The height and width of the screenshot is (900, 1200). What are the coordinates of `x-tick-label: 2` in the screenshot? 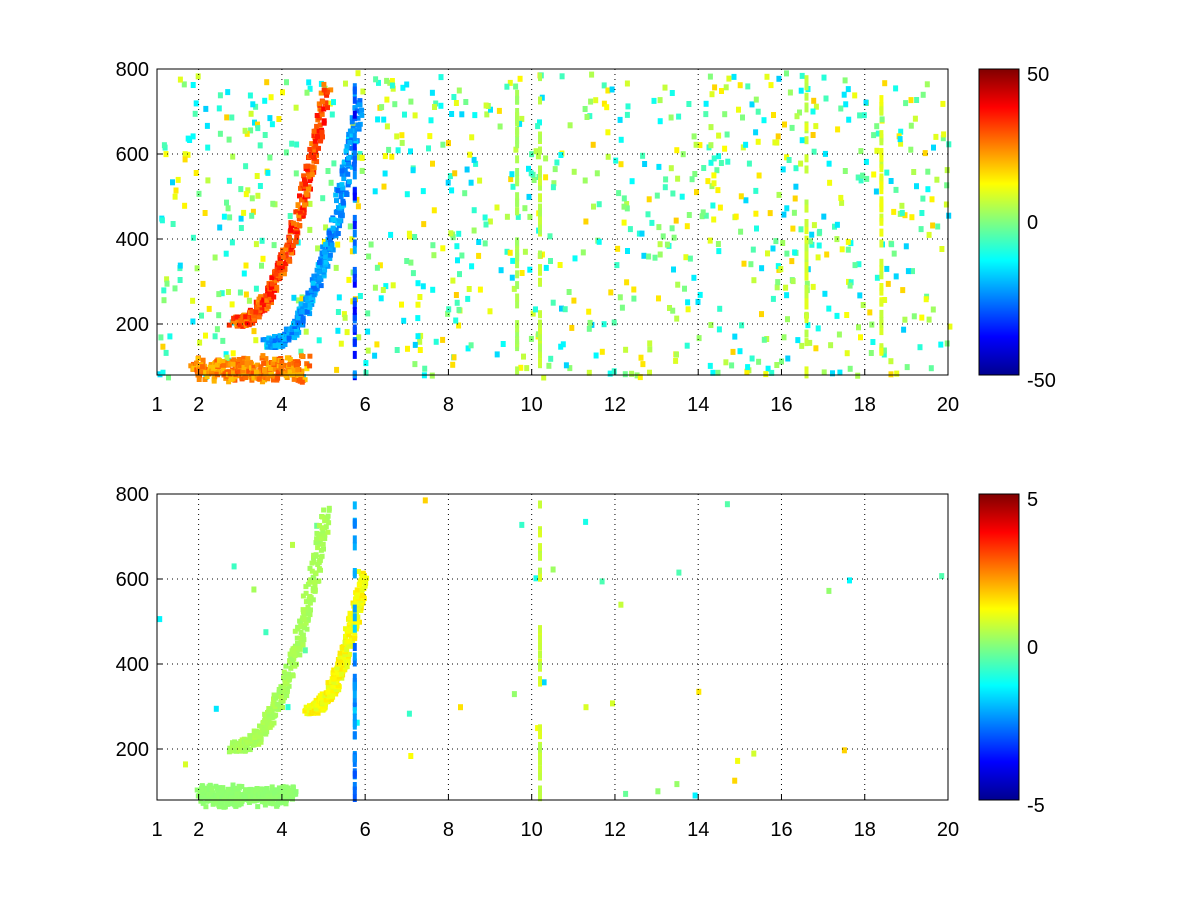 It's located at (198, 405).